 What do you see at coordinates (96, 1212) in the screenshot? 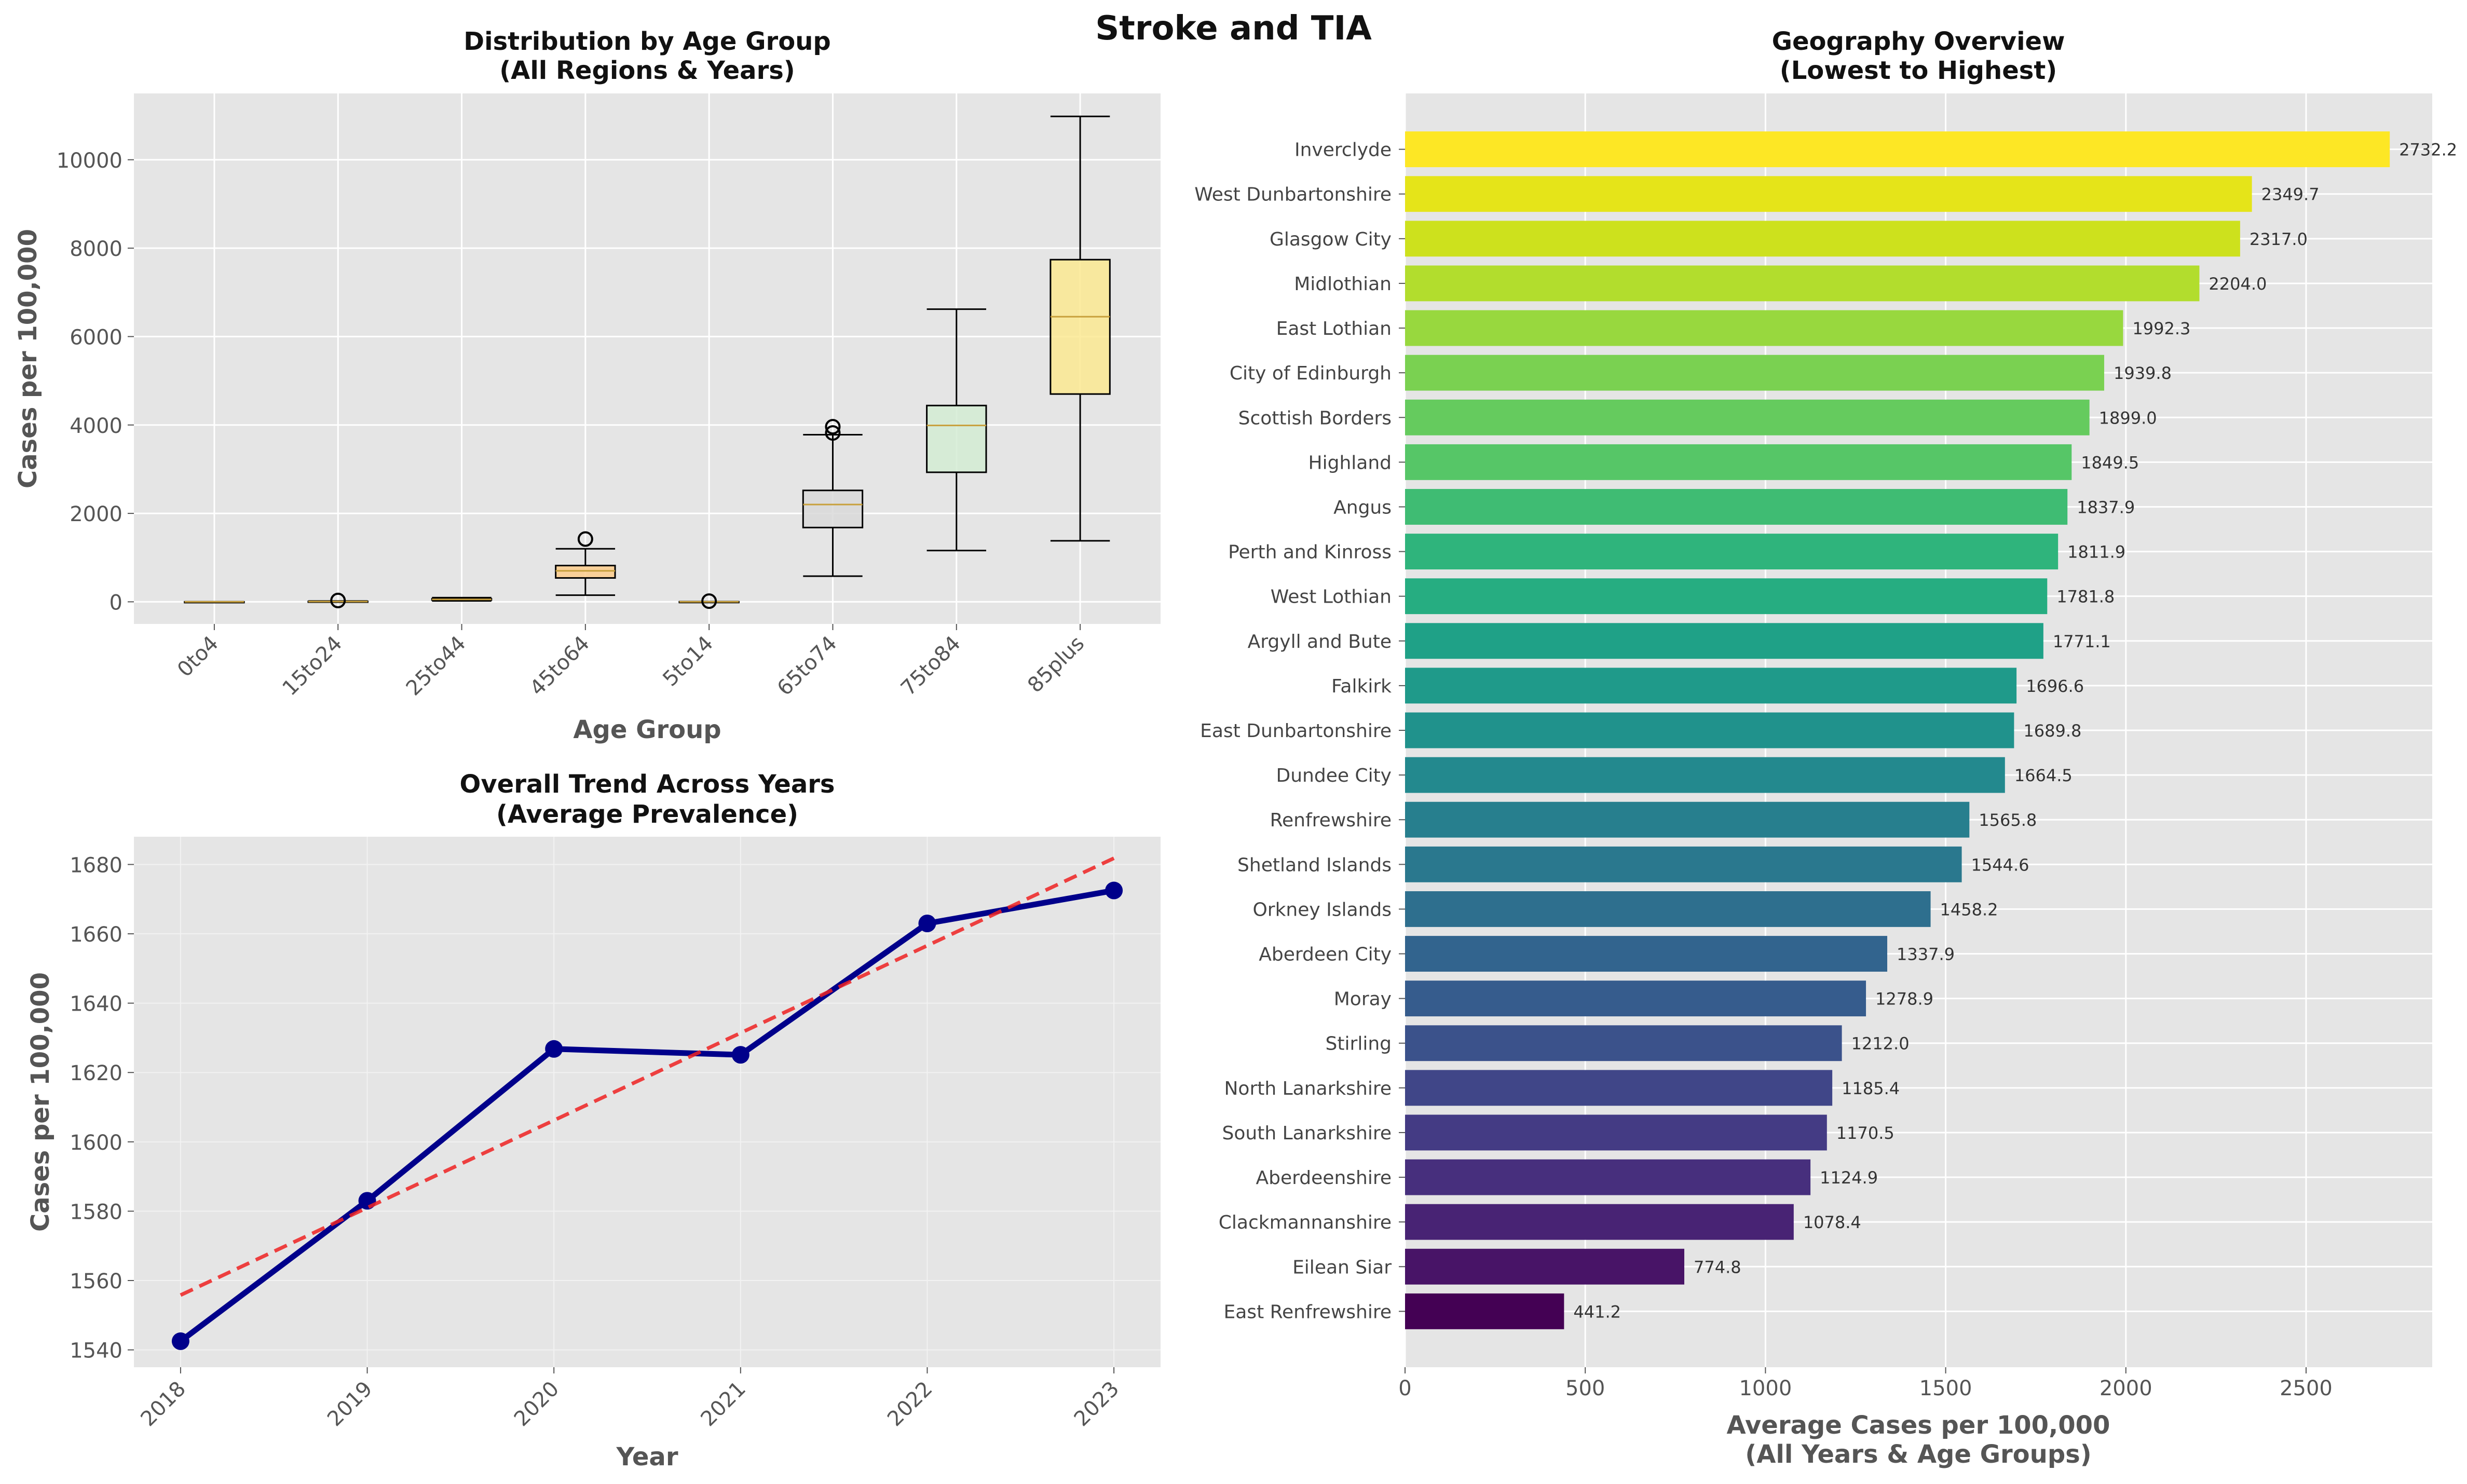
I see `trend-y-tick-label: 1580` at bounding box center [96, 1212].